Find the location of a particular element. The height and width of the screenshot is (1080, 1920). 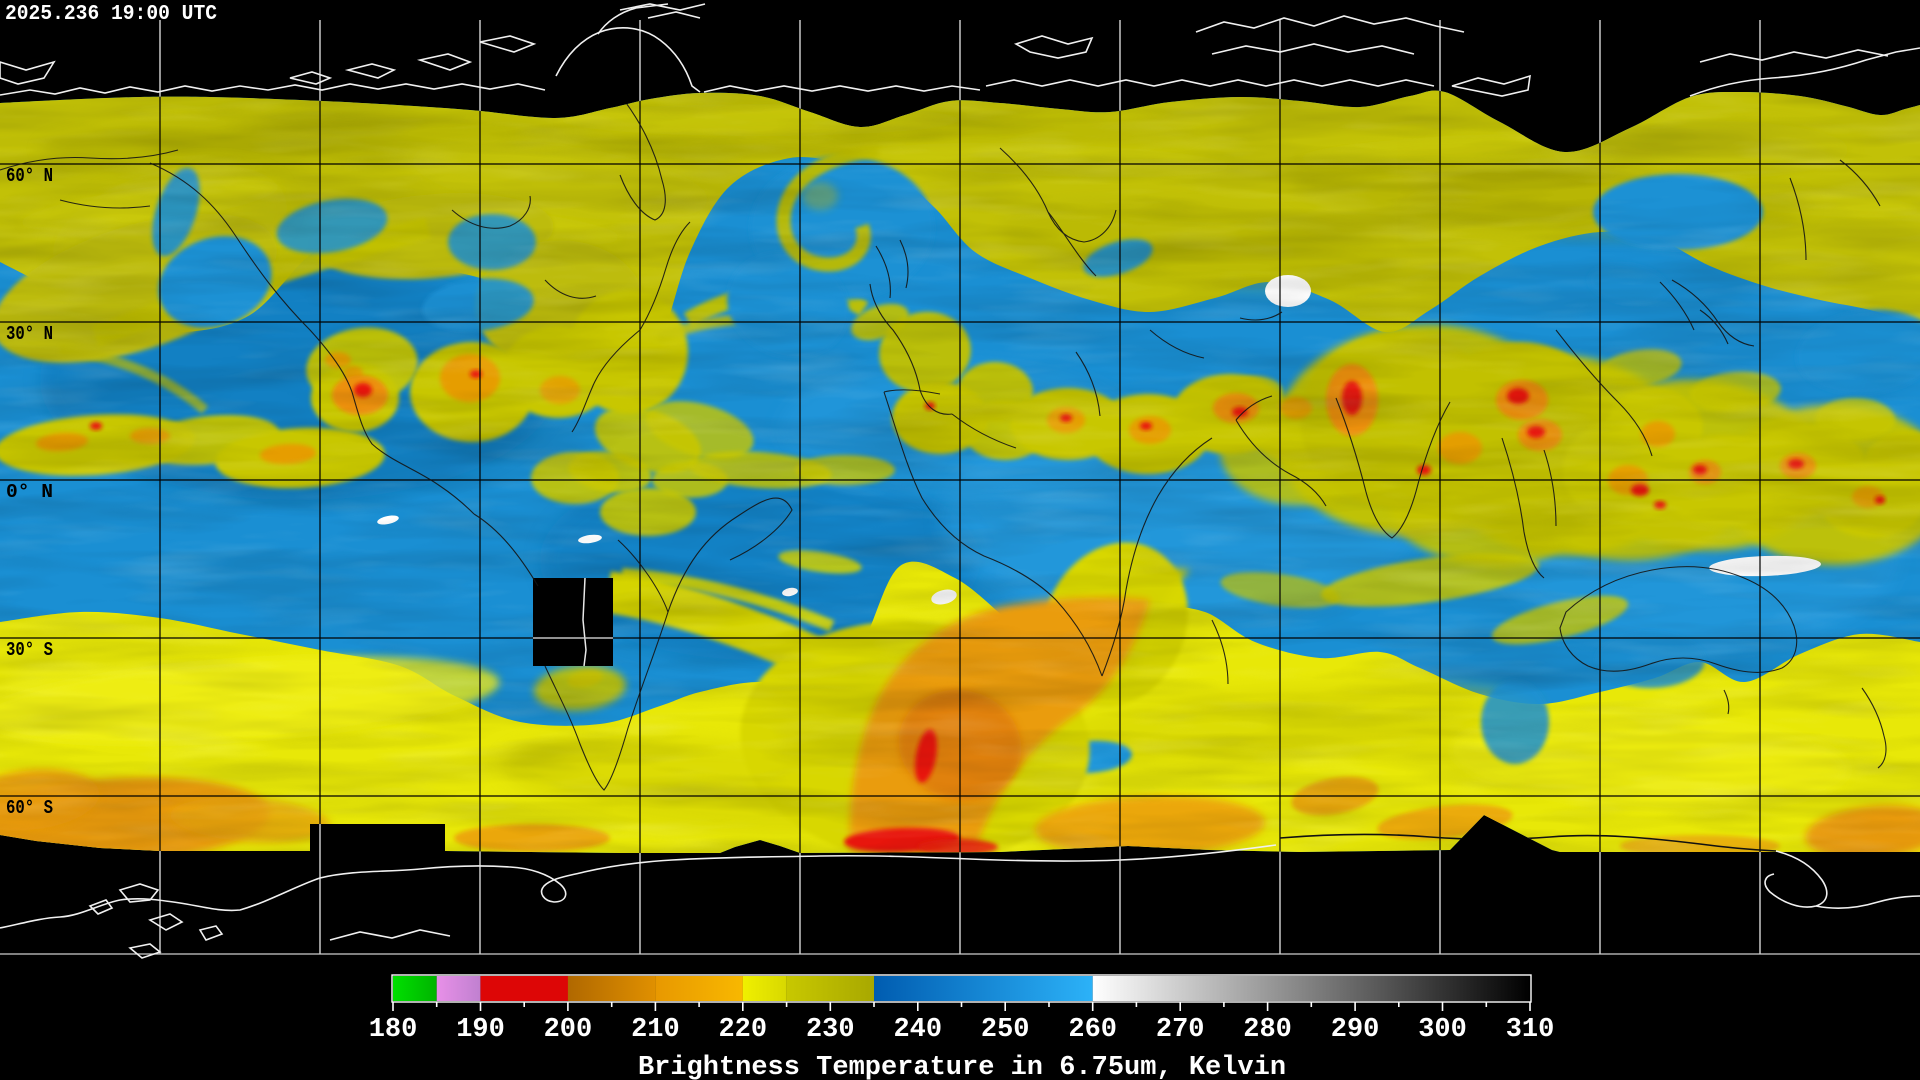

svg-text: 60° S is located at coordinates (29, 808).